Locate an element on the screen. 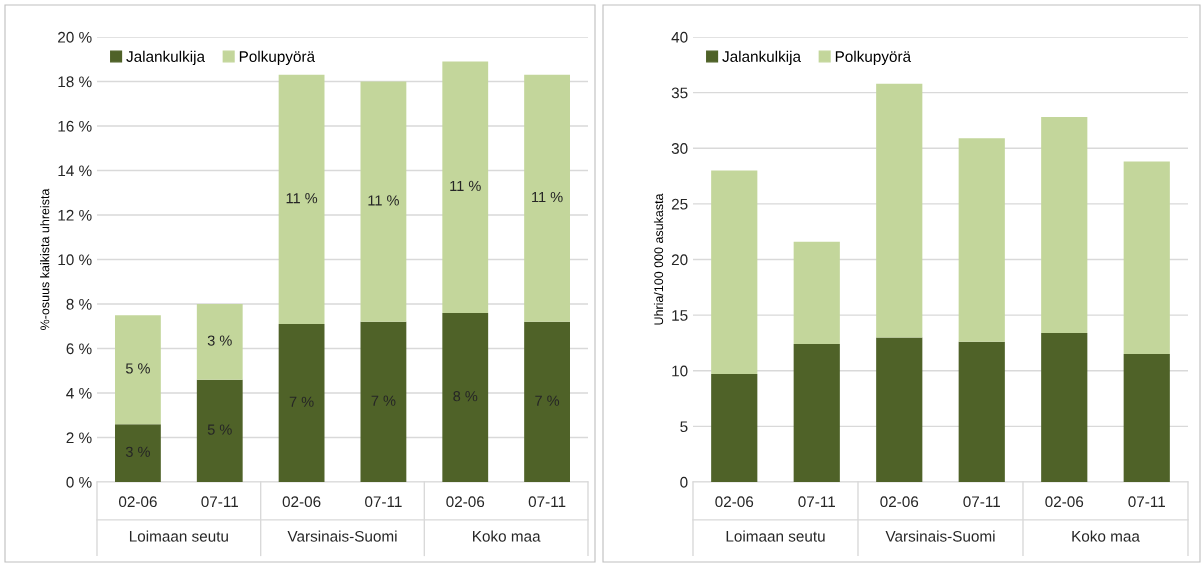 The width and height of the screenshot is (1204, 566). y-axis-title: %-osuus kaikista uhreista is located at coordinates (45, 259).